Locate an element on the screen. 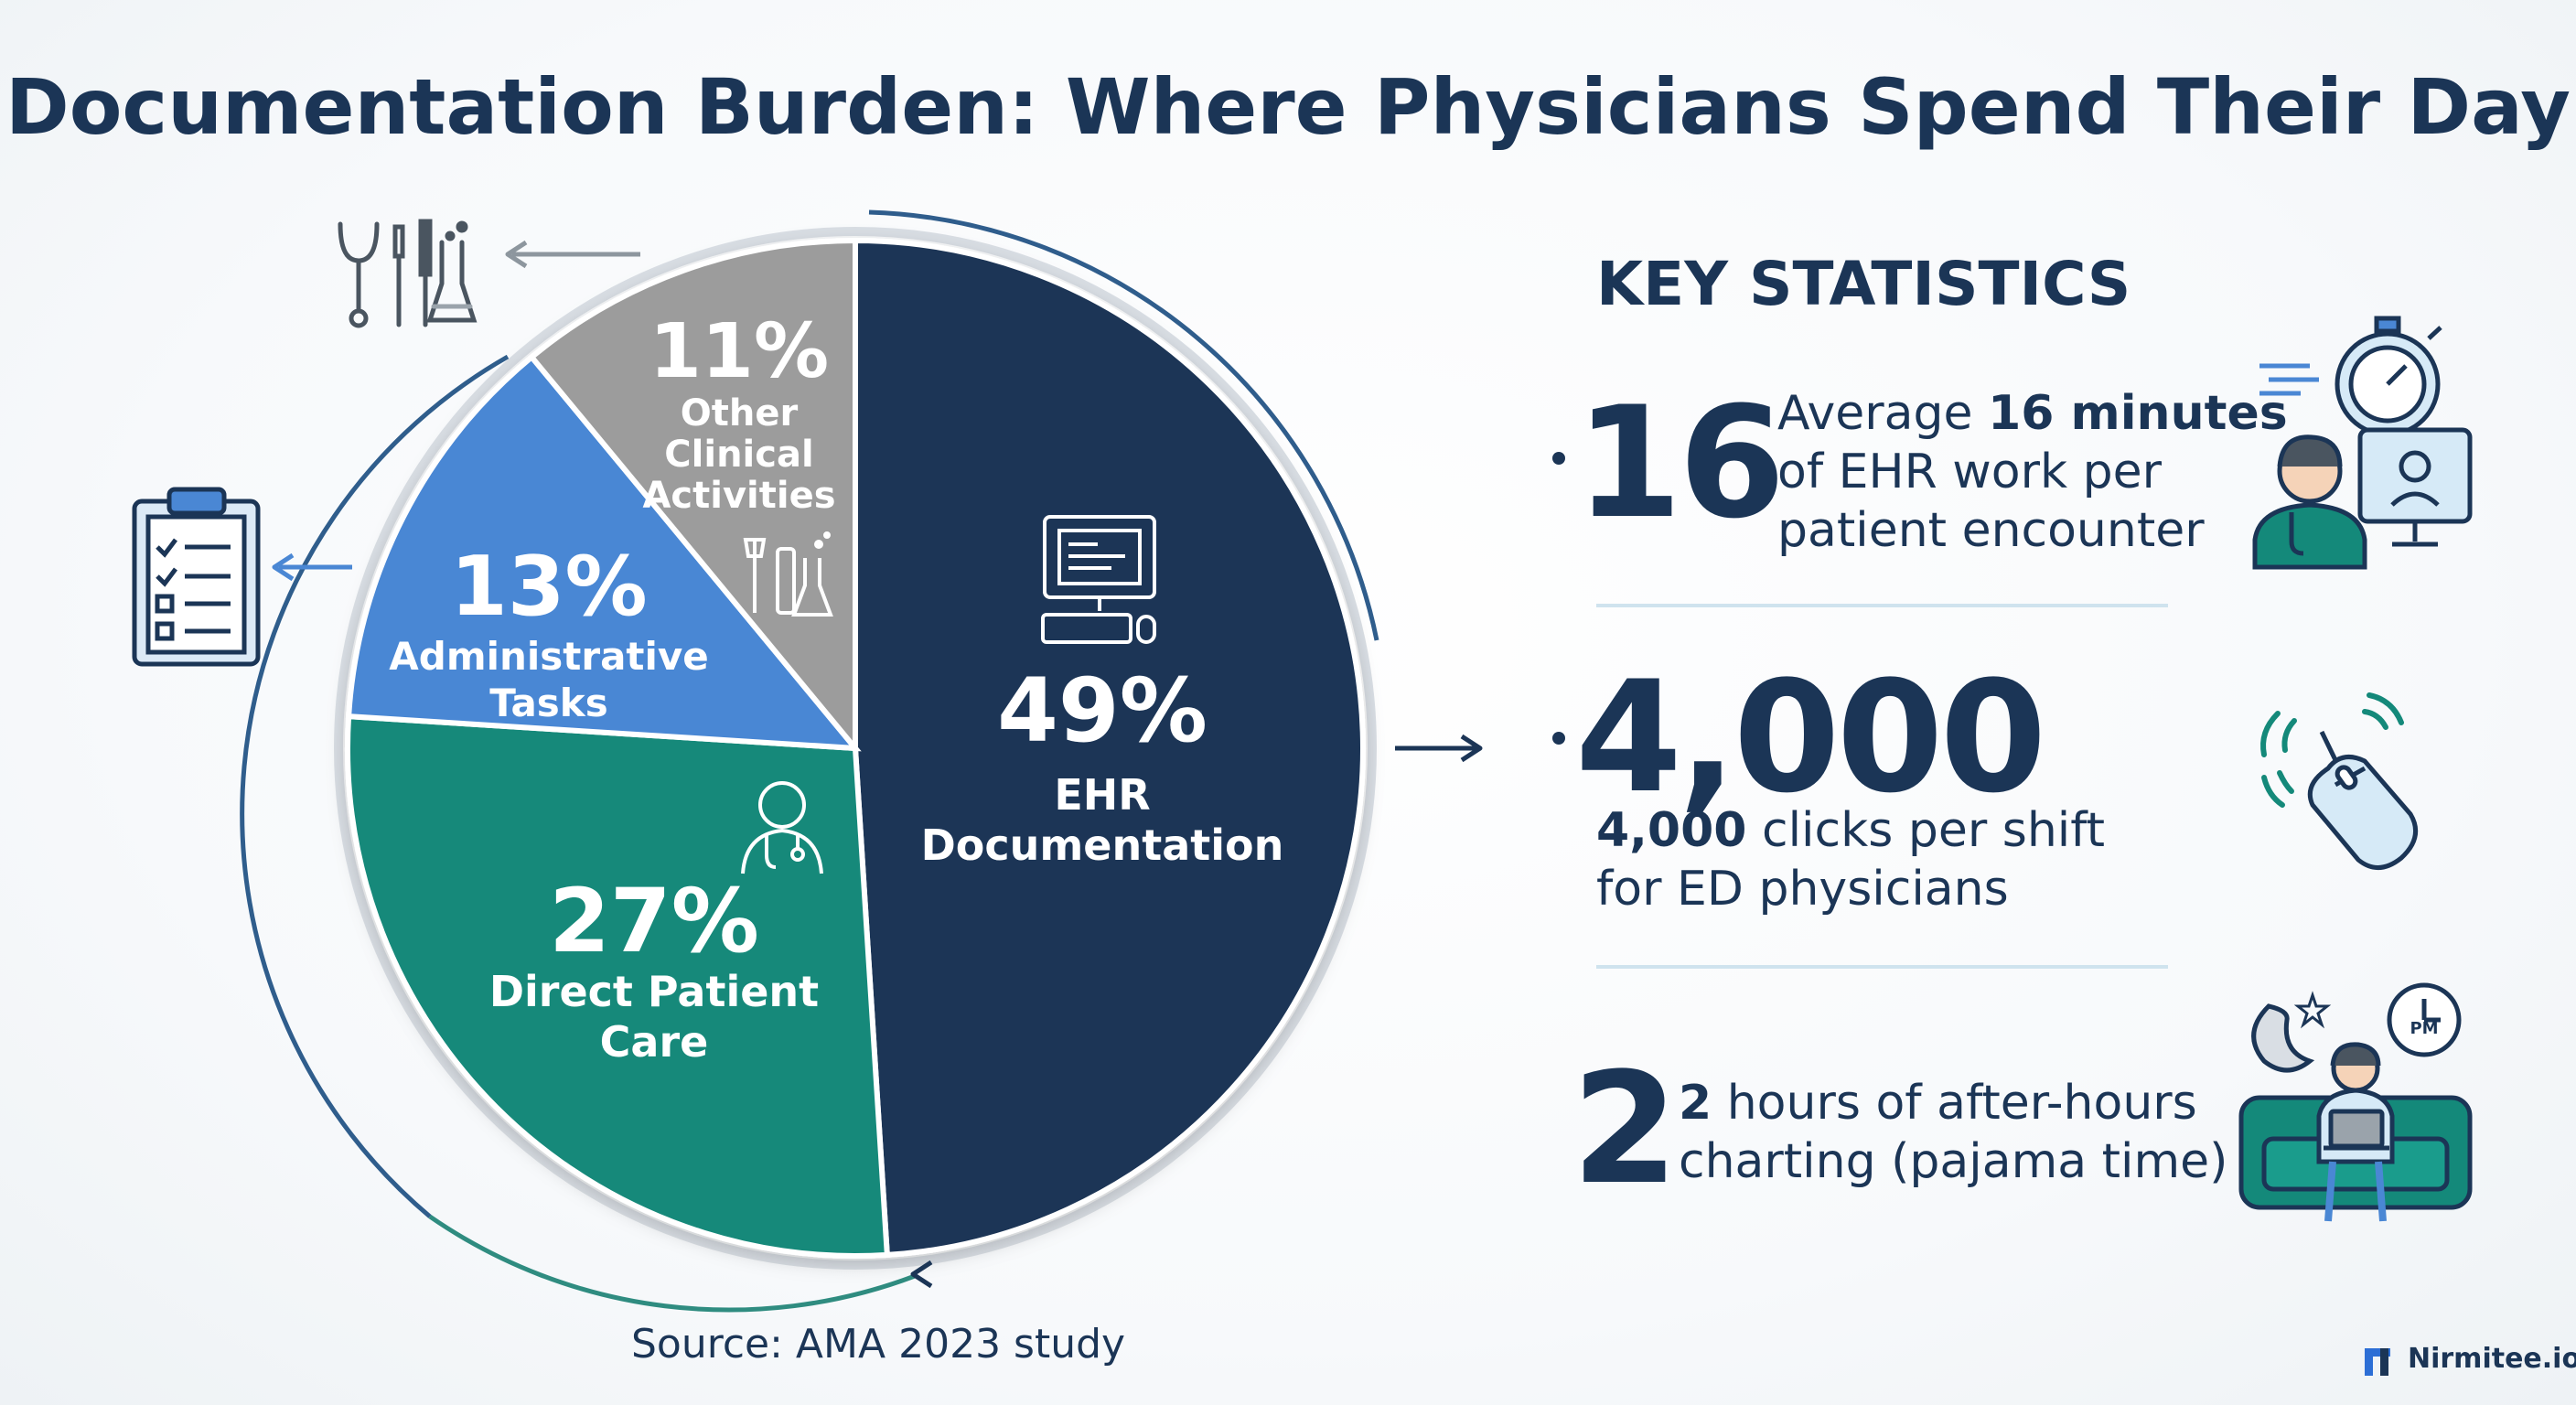  stat1-line1: Average 16 minutes is located at coordinates (2032, 413).